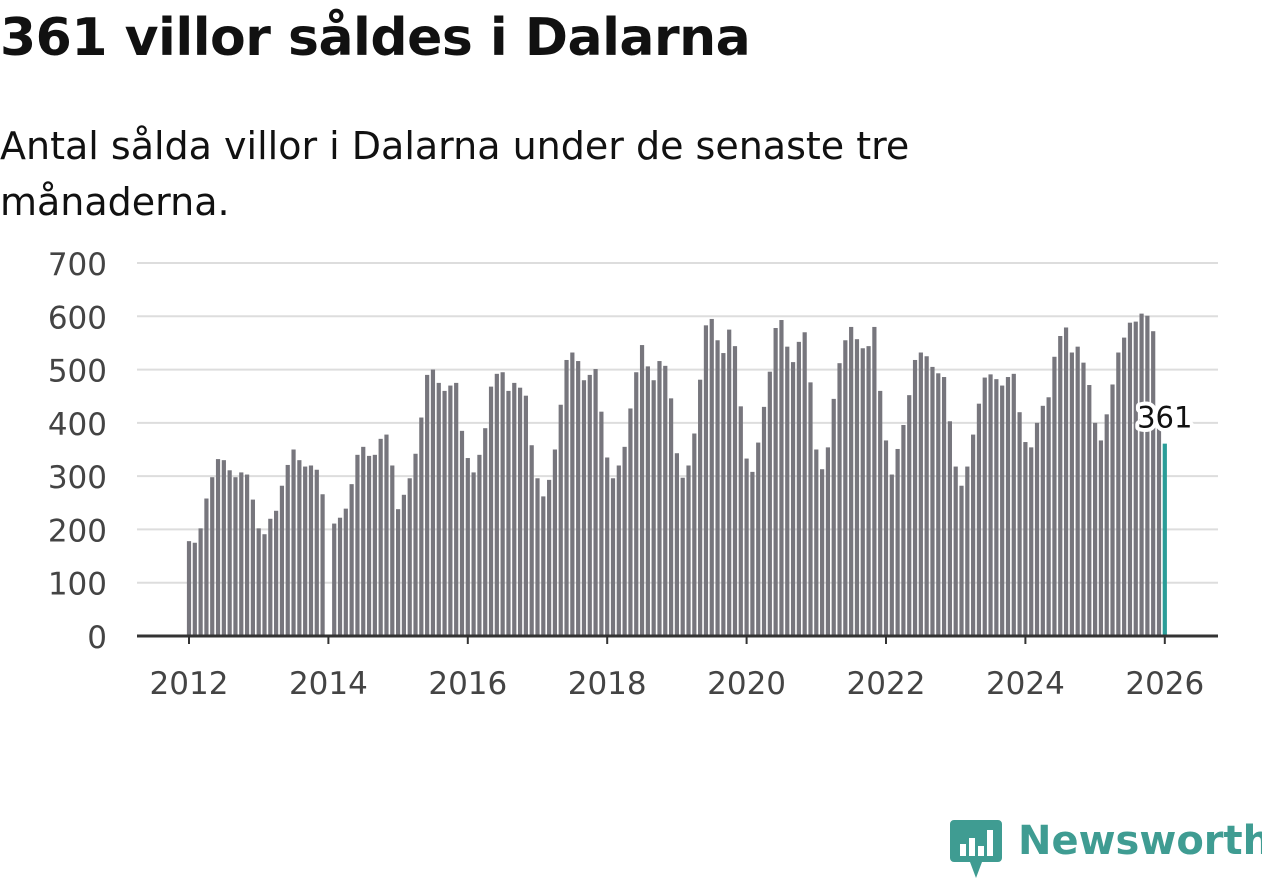  What do you see at coordinates (189, 684) in the screenshot?
I see `x-tick-label: 2012` at bounding box center [189, 684].